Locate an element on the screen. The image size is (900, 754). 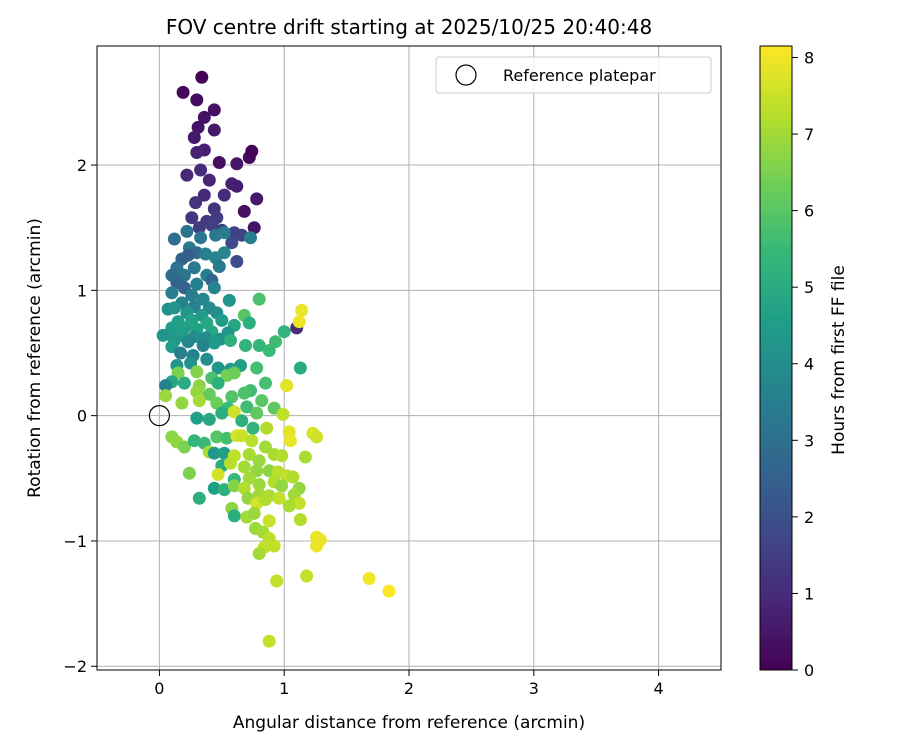
colorbar-tick-label: 0 is located at coordinates (809, 670).